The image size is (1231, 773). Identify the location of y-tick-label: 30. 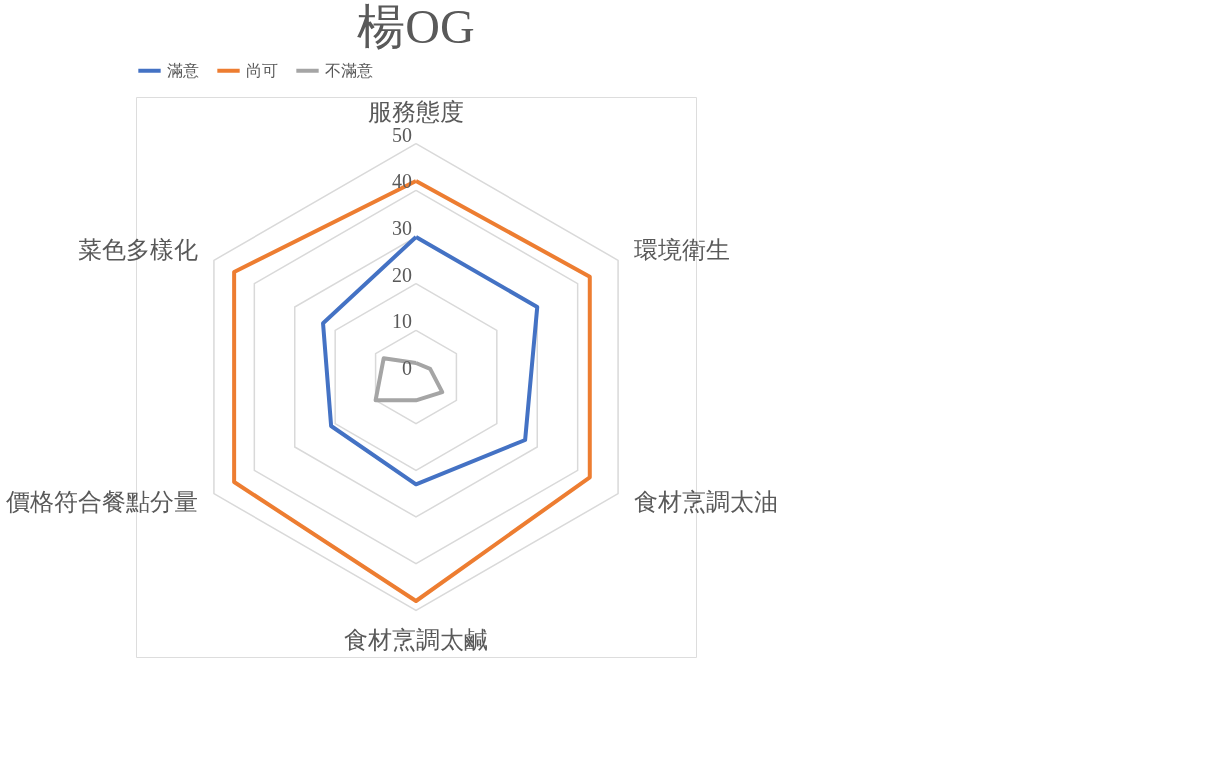
(402, 228).